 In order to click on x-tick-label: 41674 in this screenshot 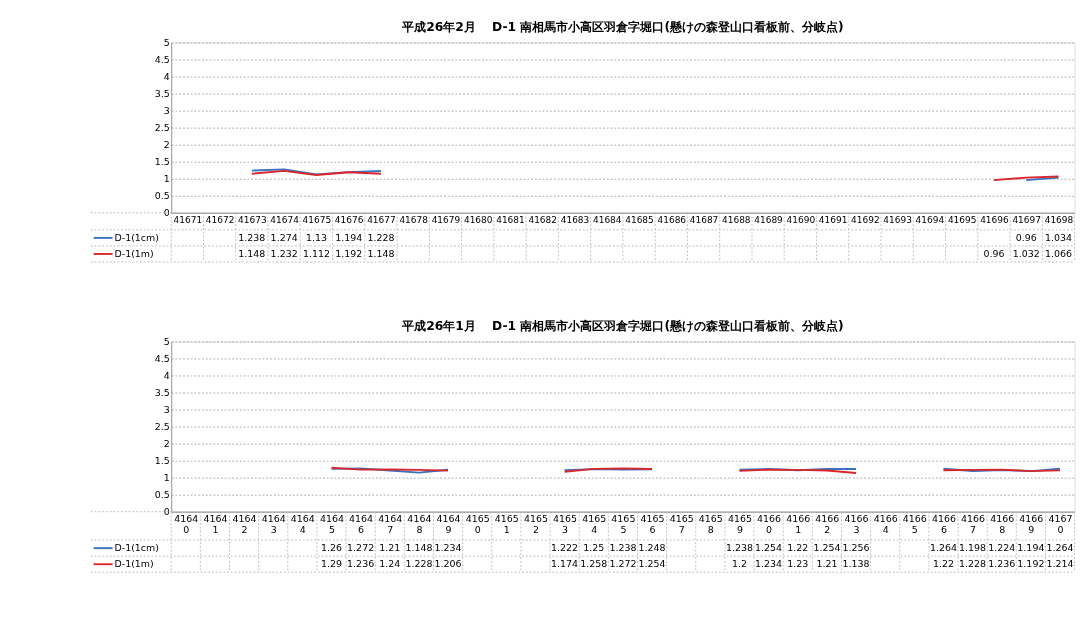, I will do `click(285, 219)`.